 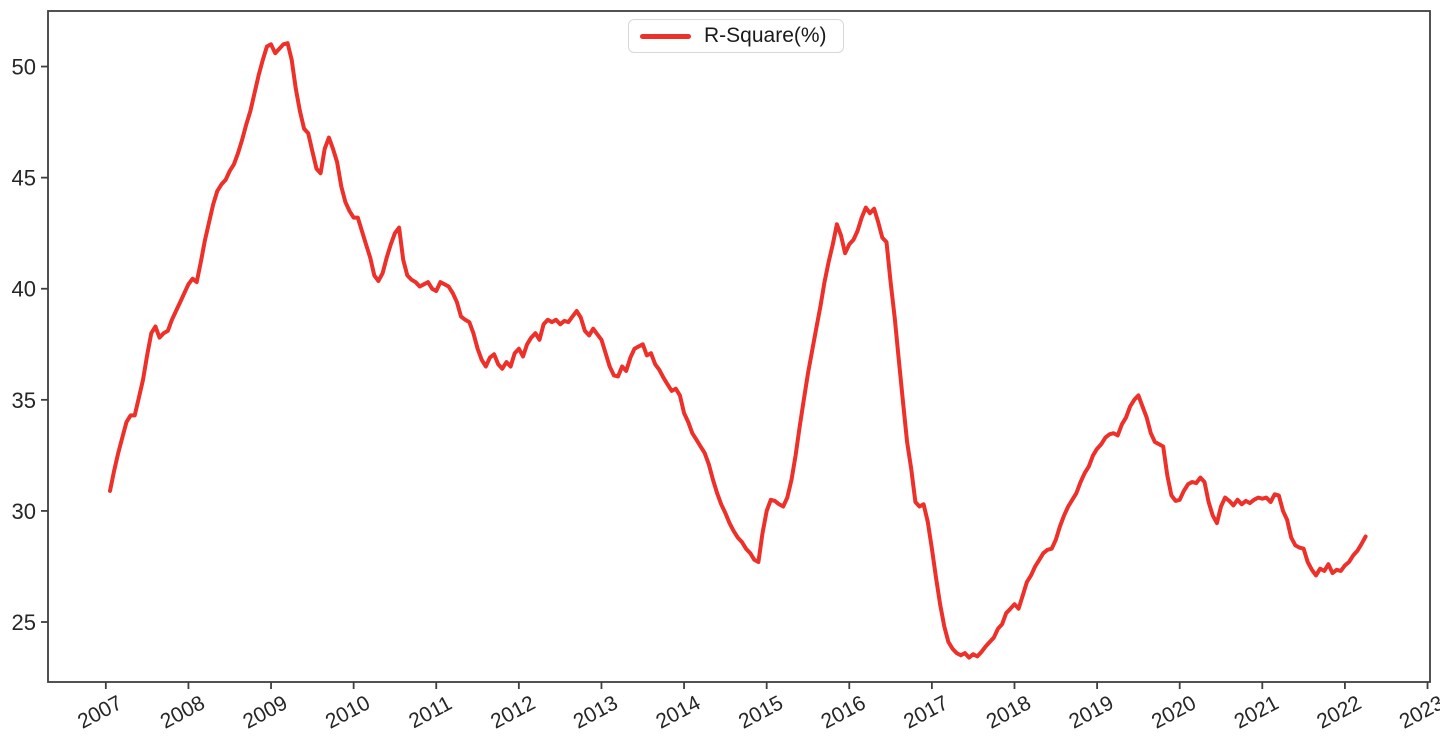 What do you see at coordinates (24, 67) in the screenshot?
I see `y-tick-label: 50` at bounding box center [24, 67].